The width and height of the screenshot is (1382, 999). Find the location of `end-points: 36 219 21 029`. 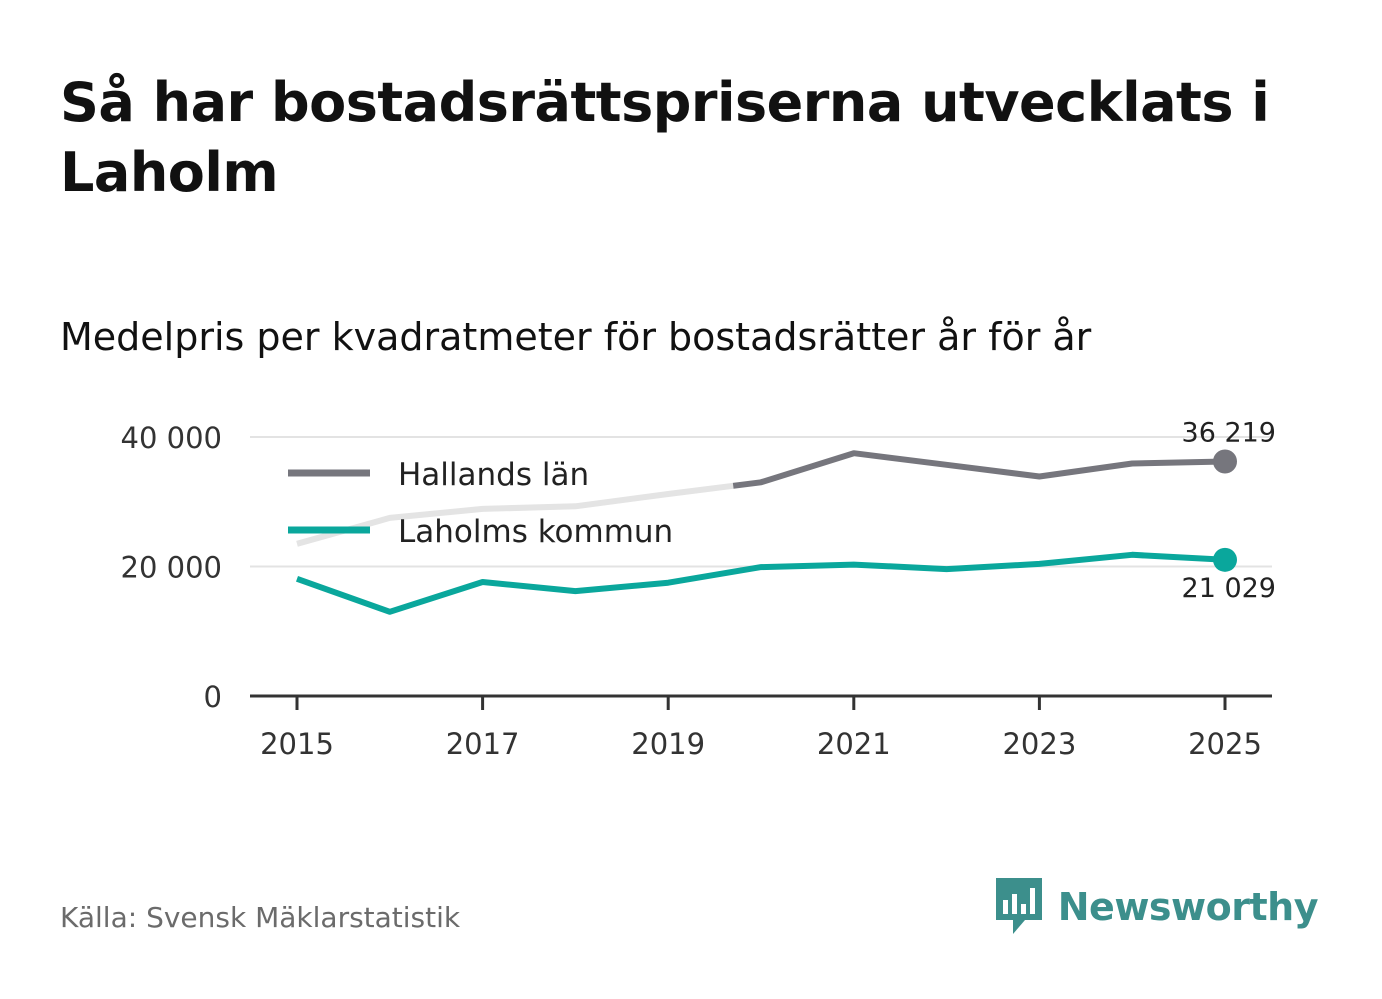

end-points: 36 219 21 029 is located at coordinates (1229, 510).